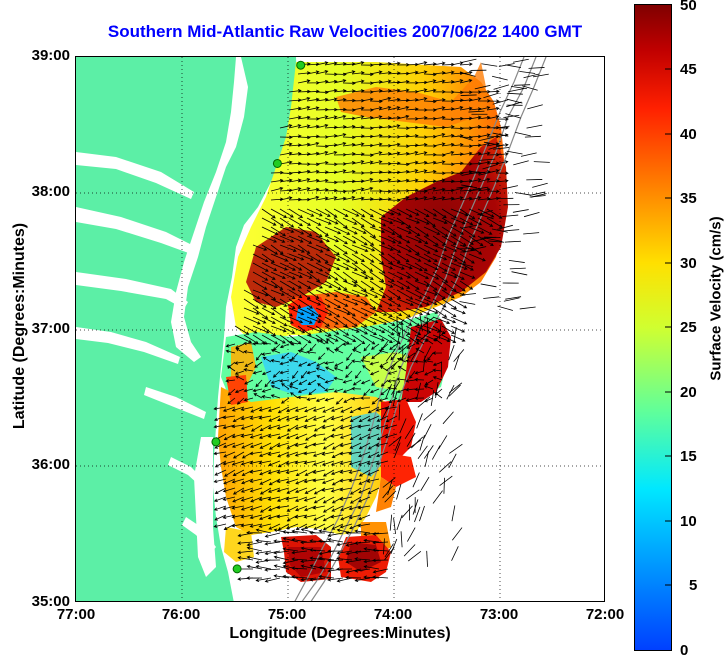 The width and height of the screenshot is (724, 659). I want to click on xtick-label: 74:00, so click(393, 614).